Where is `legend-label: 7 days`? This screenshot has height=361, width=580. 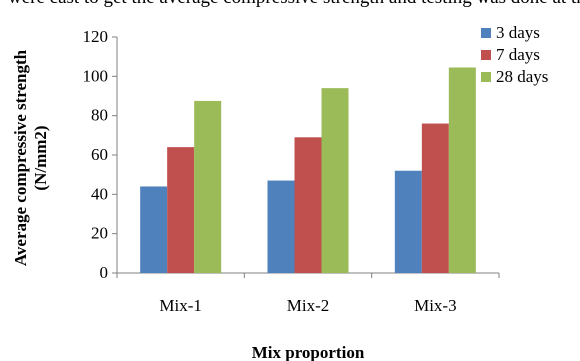 legend-label: 7 days is located at coordinates (518, 54).